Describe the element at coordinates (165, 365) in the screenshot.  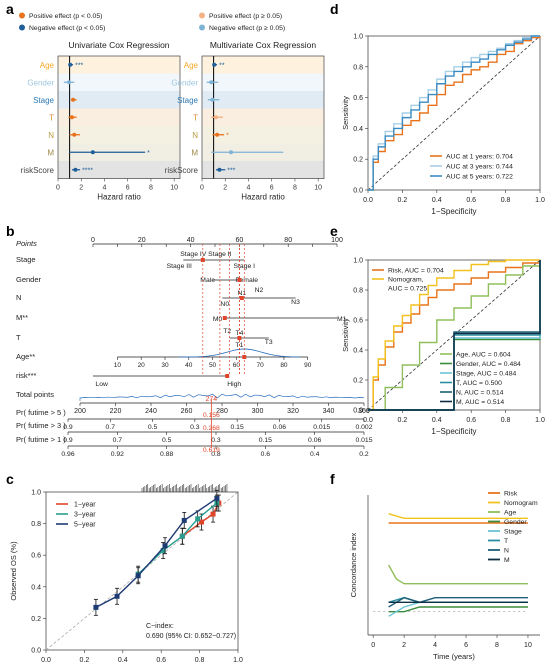
I see `age-tick-label: 30` at that location.